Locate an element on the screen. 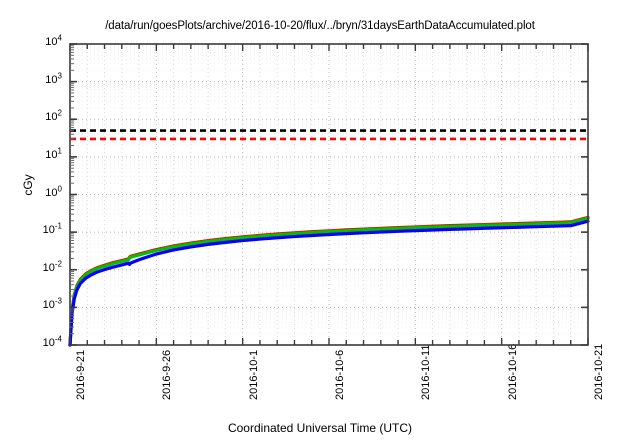 The width and height of the screenshot is (640, 448). y-axis-tick-label: 10⁰ is located at coordinates (53, 191).